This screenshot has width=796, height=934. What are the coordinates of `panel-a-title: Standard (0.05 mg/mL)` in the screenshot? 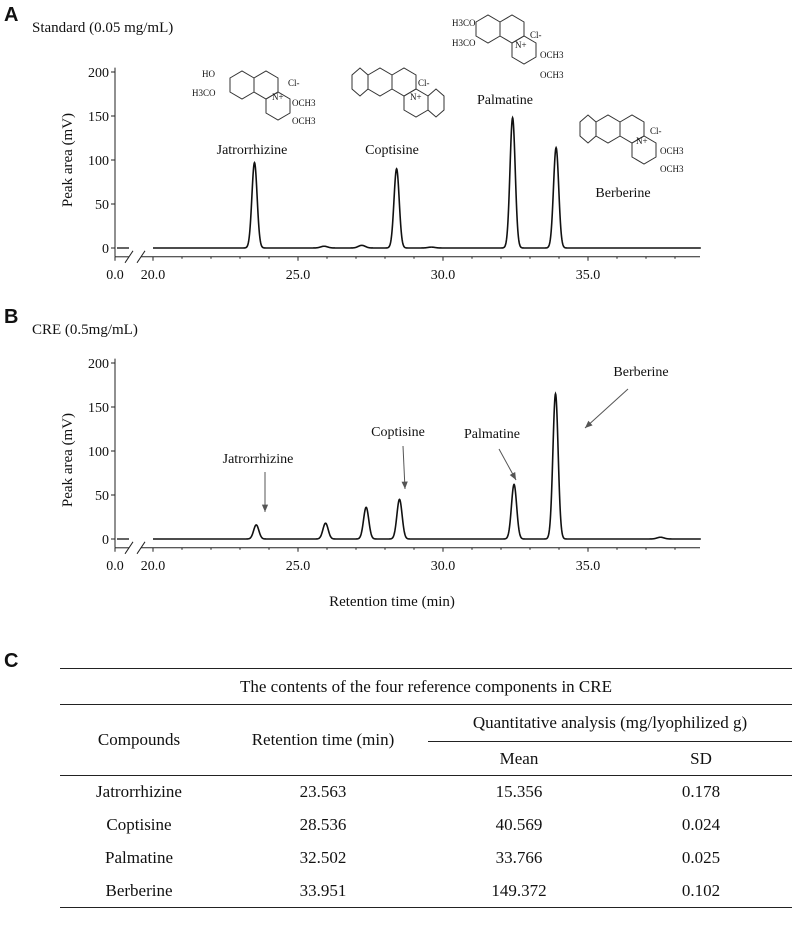 It's located at (103, 28).